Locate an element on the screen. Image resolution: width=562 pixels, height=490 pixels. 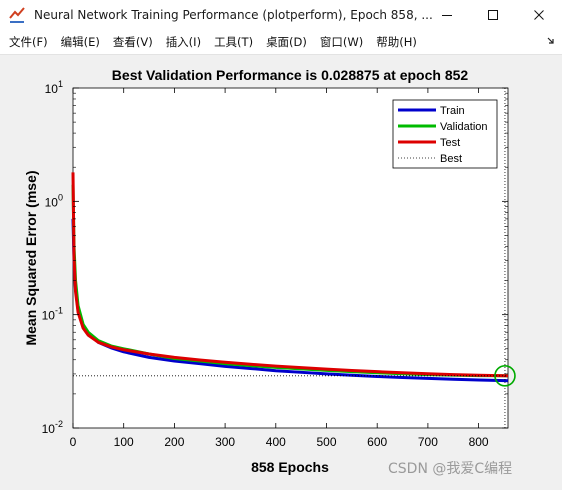
minimize-button is located at coordinates (447, 15).